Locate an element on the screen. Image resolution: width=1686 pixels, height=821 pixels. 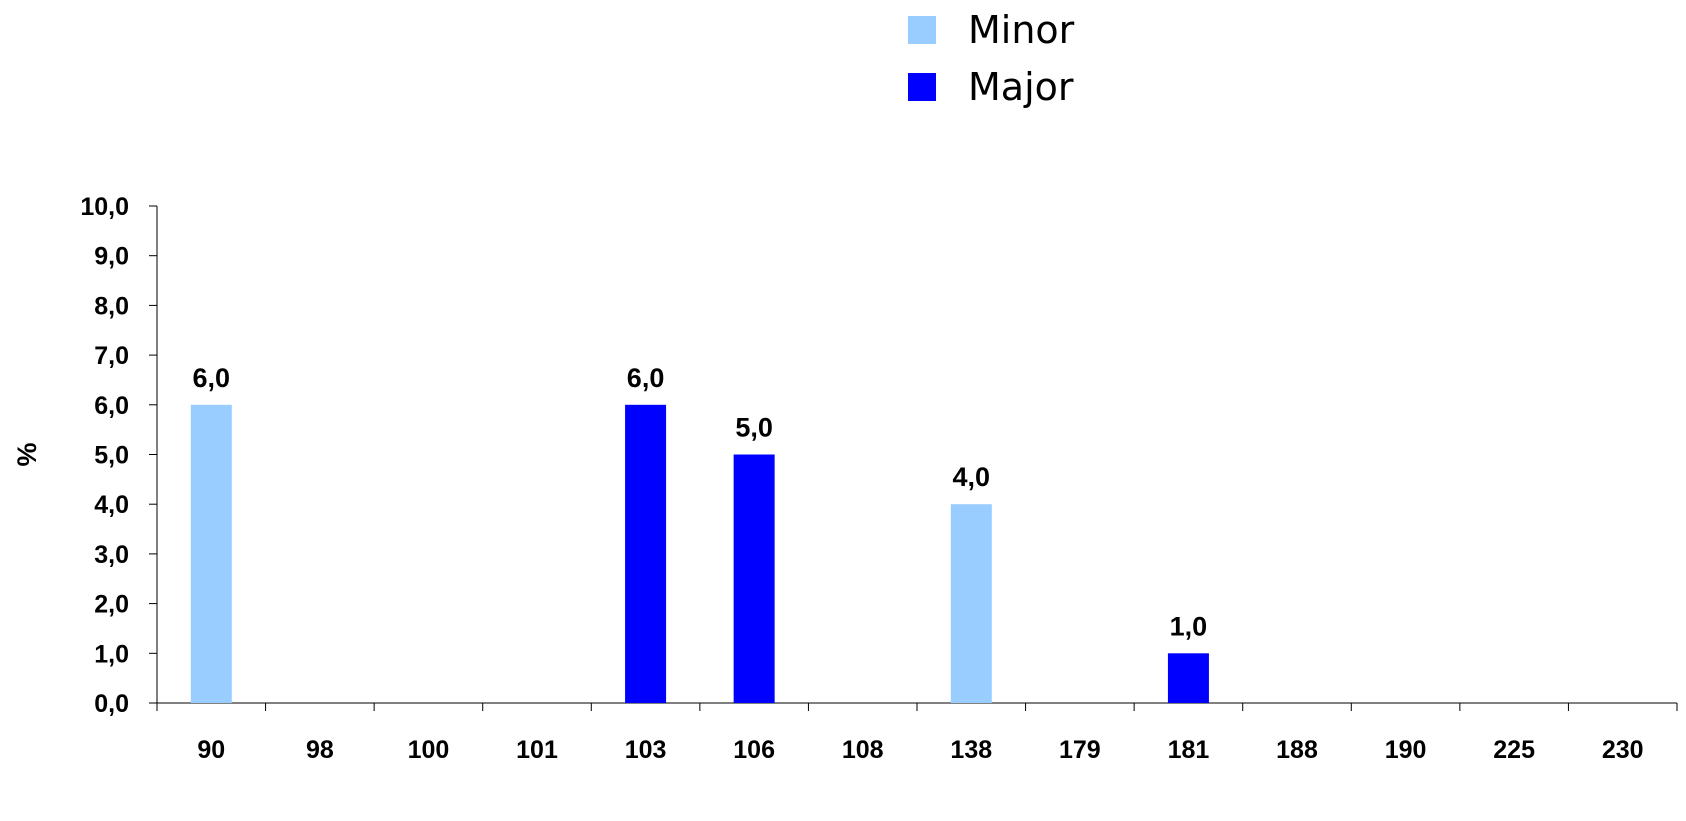
x-tick-label: 100 is located at coordinates (429, 750).